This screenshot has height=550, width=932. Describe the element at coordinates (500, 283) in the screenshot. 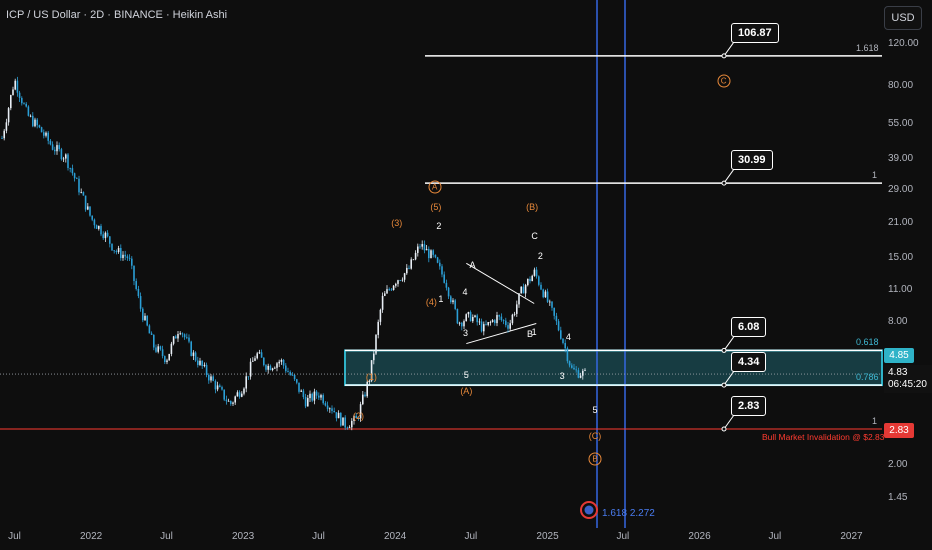

I see `triangle-upper-line` at that location.